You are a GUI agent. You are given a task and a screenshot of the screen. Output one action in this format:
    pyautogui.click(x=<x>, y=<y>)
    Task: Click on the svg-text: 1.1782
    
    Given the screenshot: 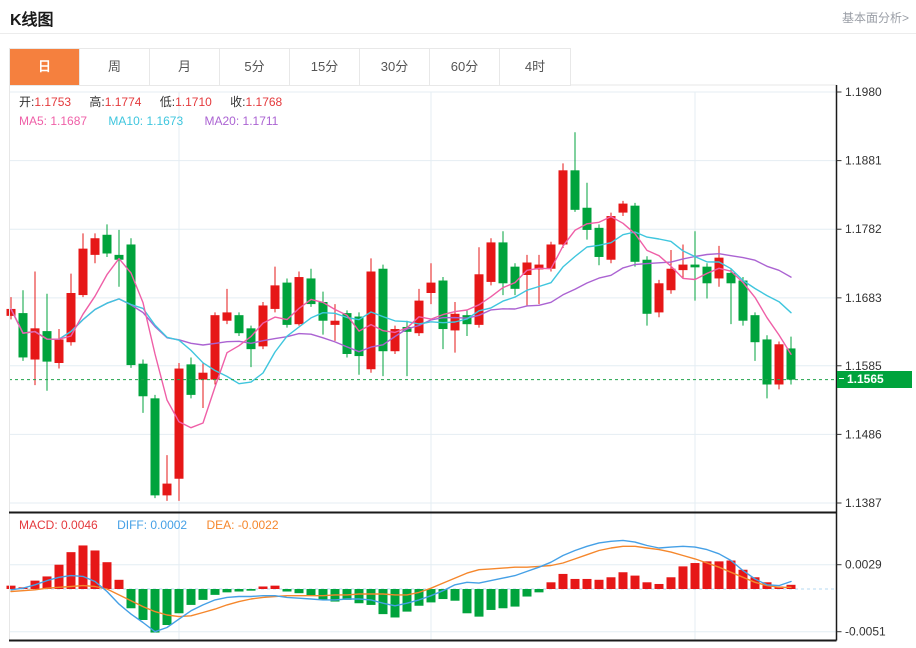 What is the action you would take?
    pyautogui.click(x=863, y=229)
    